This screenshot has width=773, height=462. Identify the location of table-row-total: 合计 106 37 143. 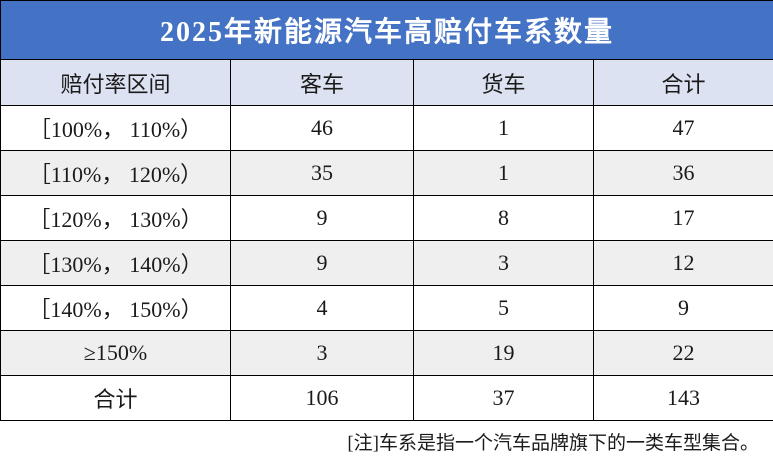
(386, 398).